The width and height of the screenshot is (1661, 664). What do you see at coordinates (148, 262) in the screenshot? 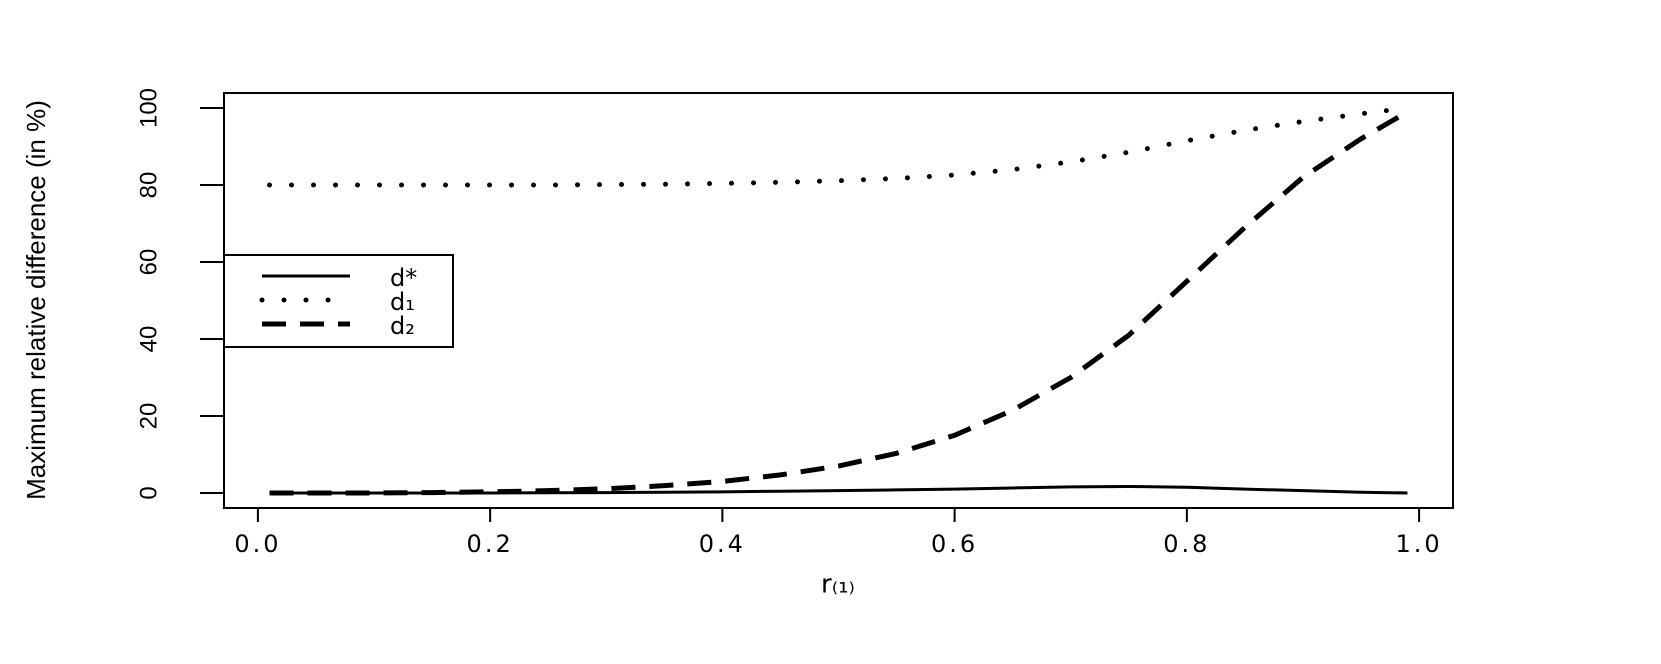
I see `y-tick-label: 60` at bounding box center [148, 262].